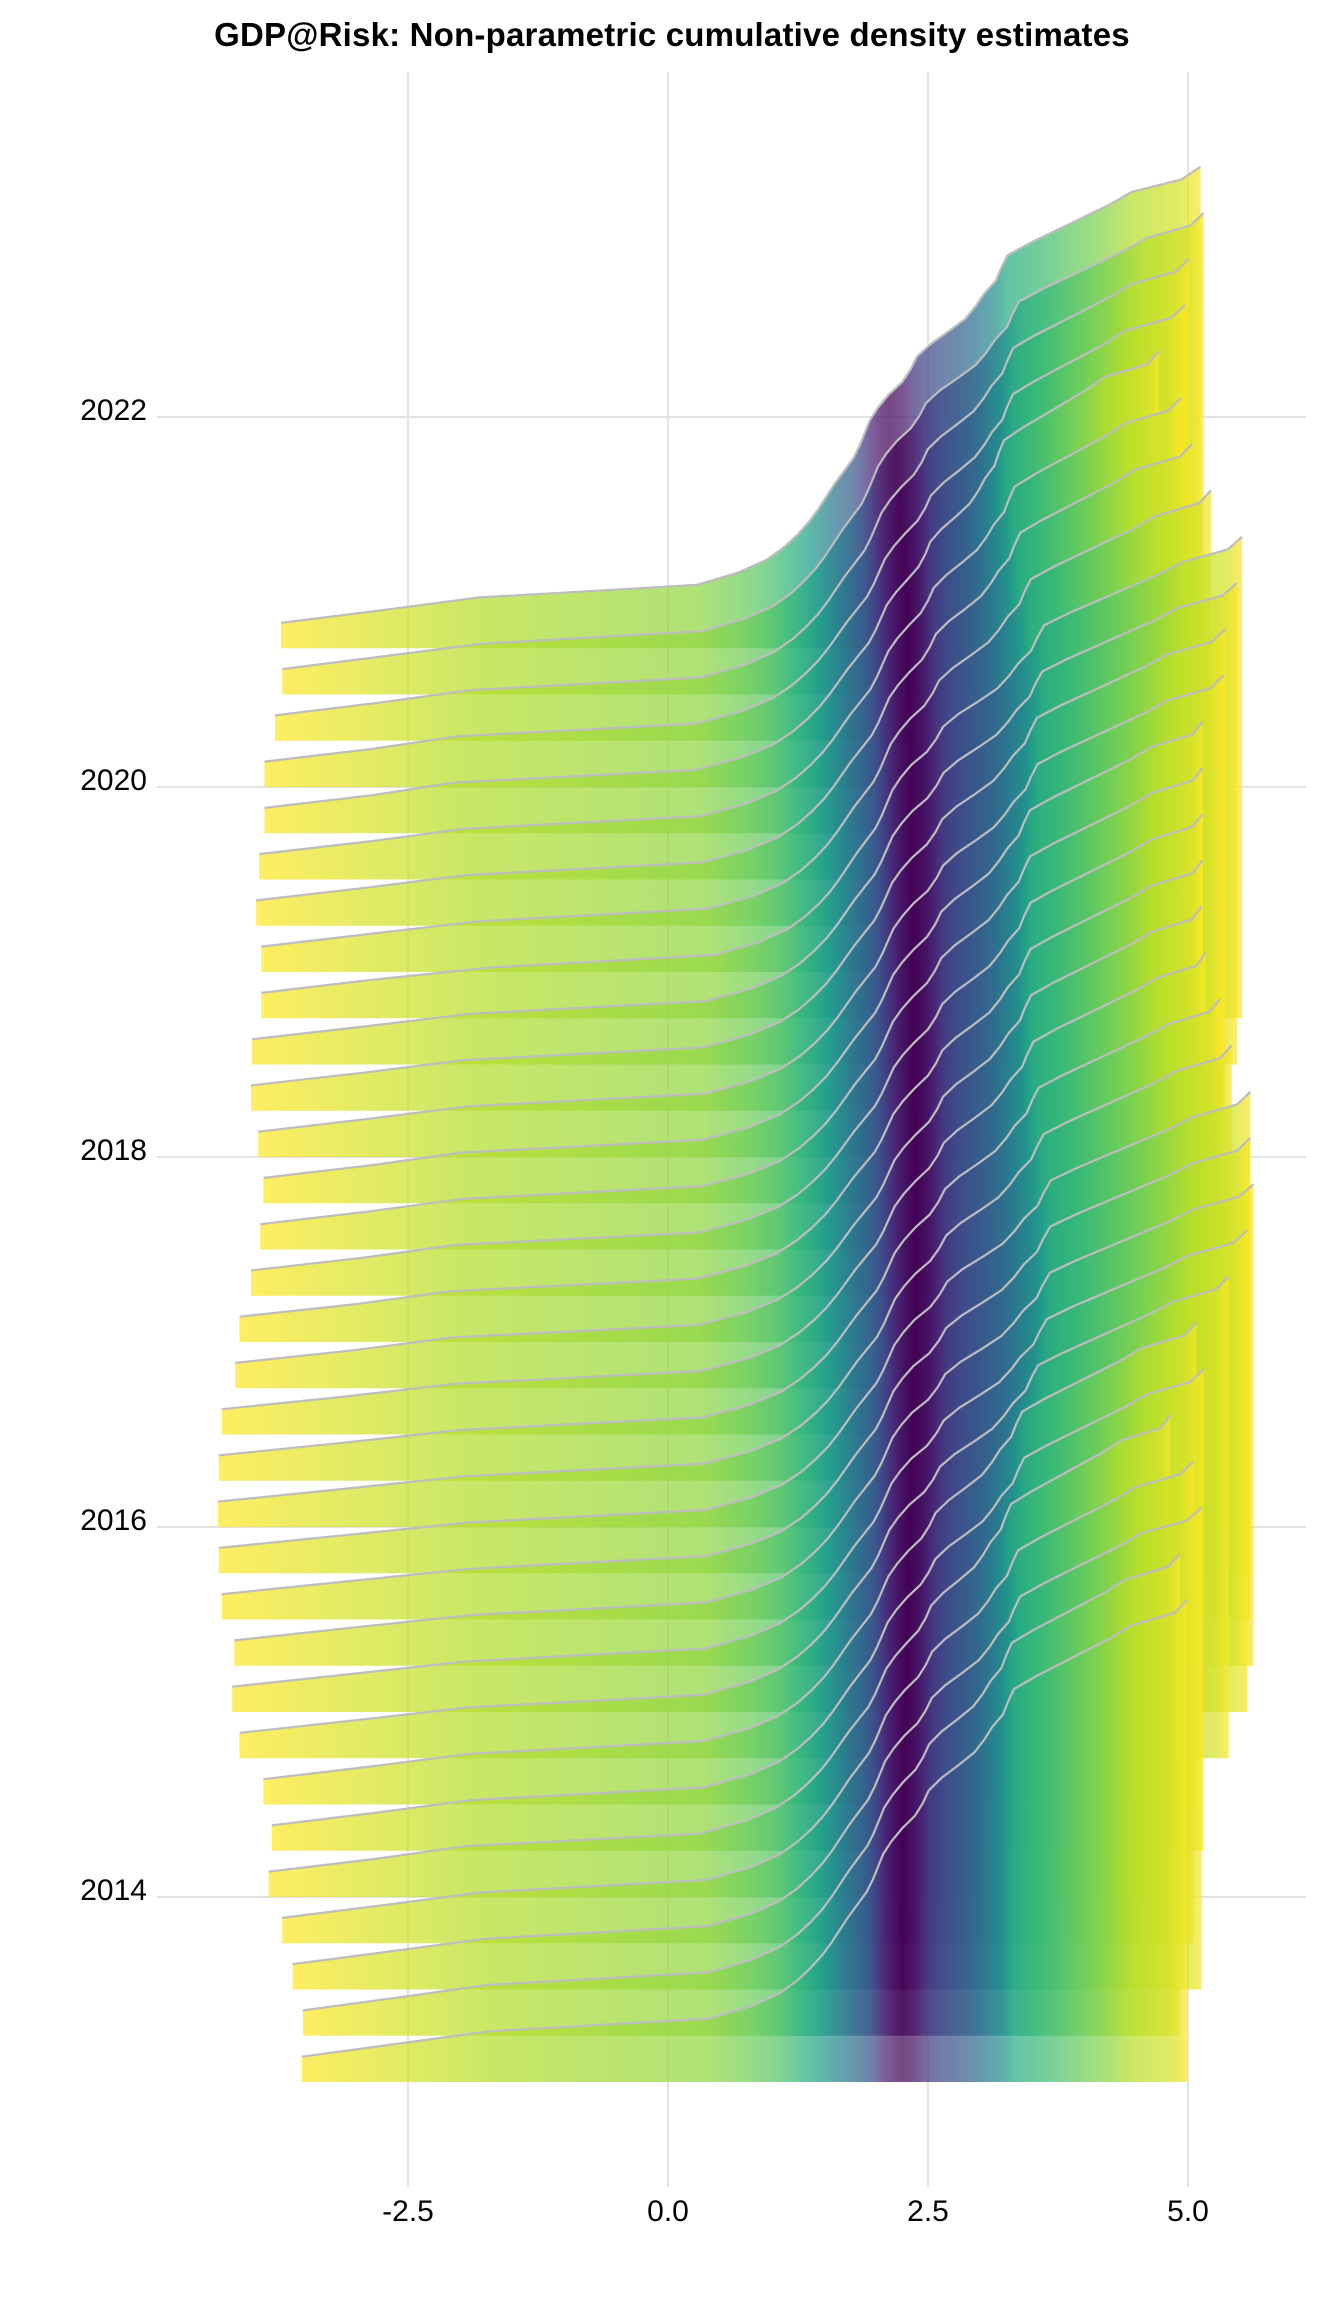 The width and height of the screenshot is (1344, 2304). I want to click on y-axis-labels: 2014 2016 2018 2020 2022, so click(113, 1150).